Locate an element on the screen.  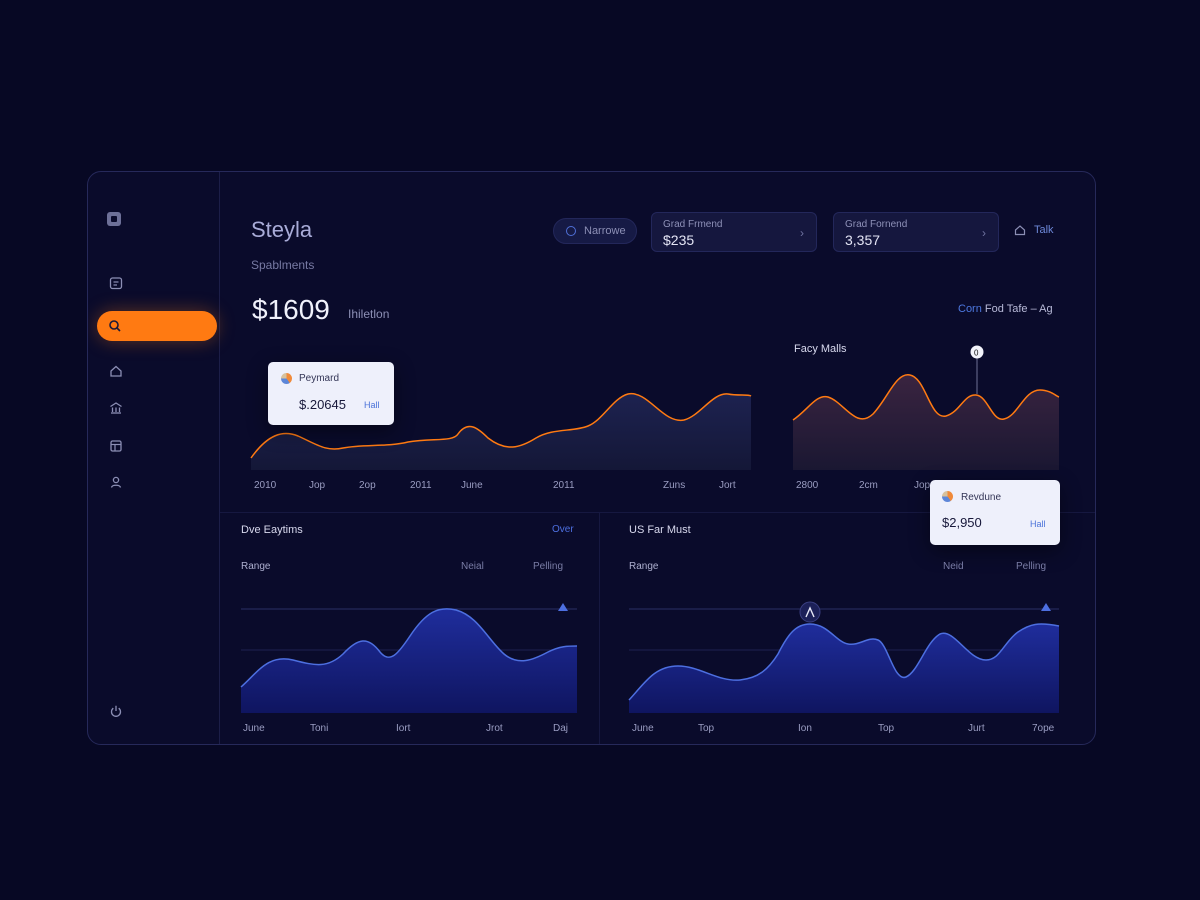
user-icon is located at coordinates (116, 482).